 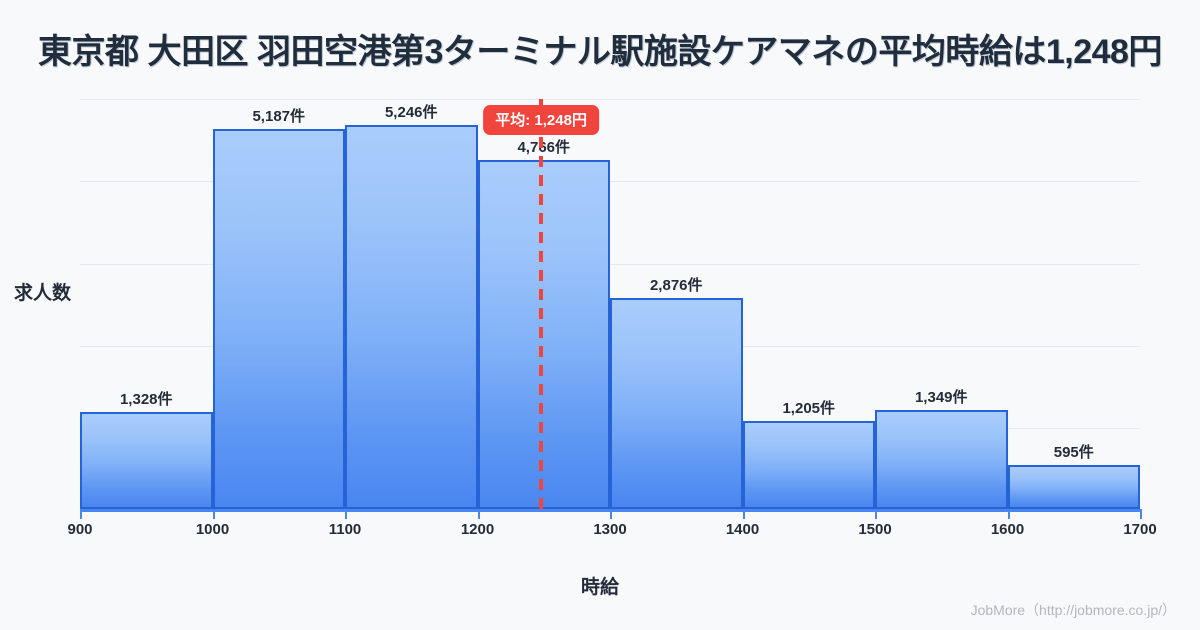 What do you see at coordinates (544, 148) in the screenshot?
I see `bar-value-label: 4,766件` at bounding box center [544, 148].